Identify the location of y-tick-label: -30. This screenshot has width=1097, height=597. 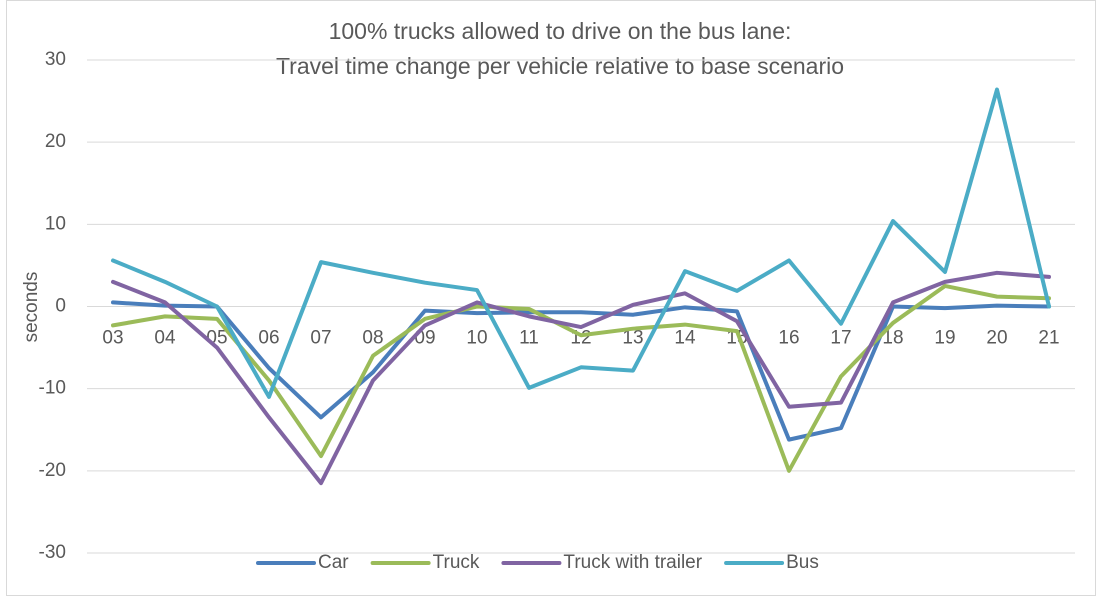
(52, 552).